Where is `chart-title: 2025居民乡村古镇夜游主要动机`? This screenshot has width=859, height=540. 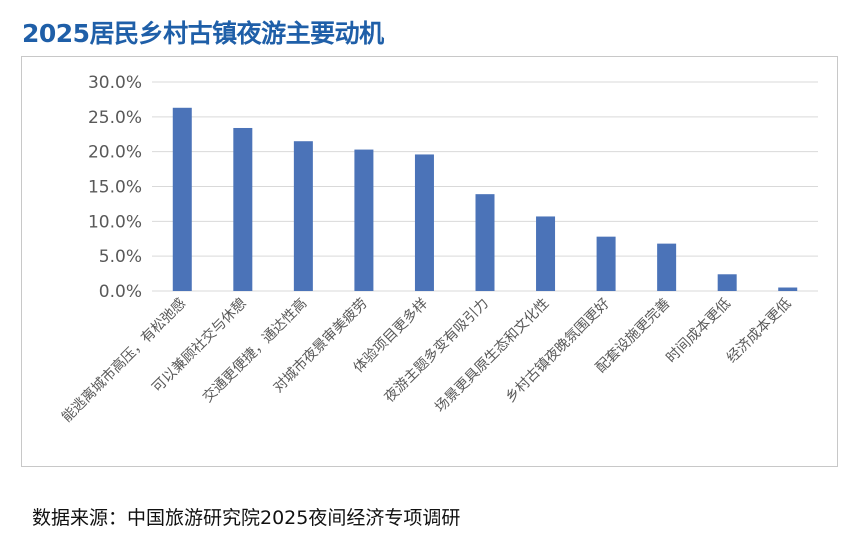 chart-title: 2025居民乡村古镇夜游主要动机 is located at coordinates (203, 33).